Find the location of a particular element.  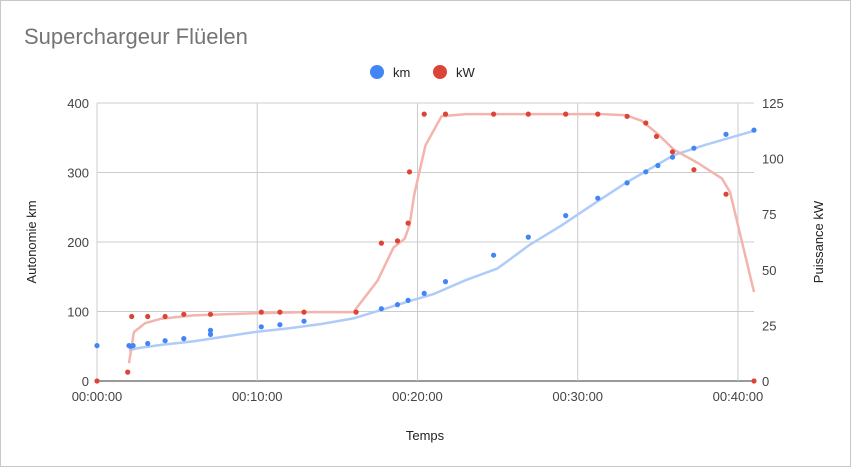

y-left-tick-label: 300 is located at coordinates (78, 173).